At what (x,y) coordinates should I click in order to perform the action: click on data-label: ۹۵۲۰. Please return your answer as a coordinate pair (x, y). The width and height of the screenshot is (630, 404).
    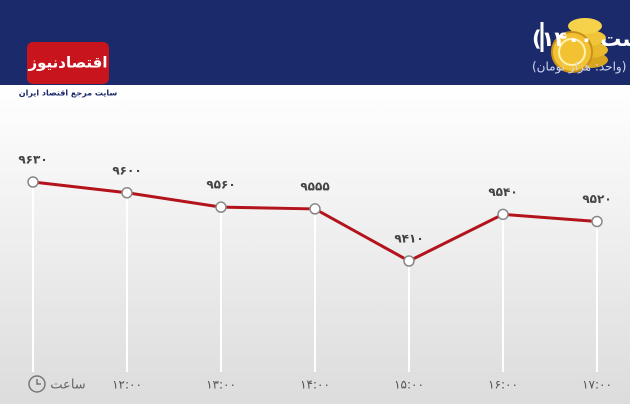
    Looking at the image, I should click on (596, 199).